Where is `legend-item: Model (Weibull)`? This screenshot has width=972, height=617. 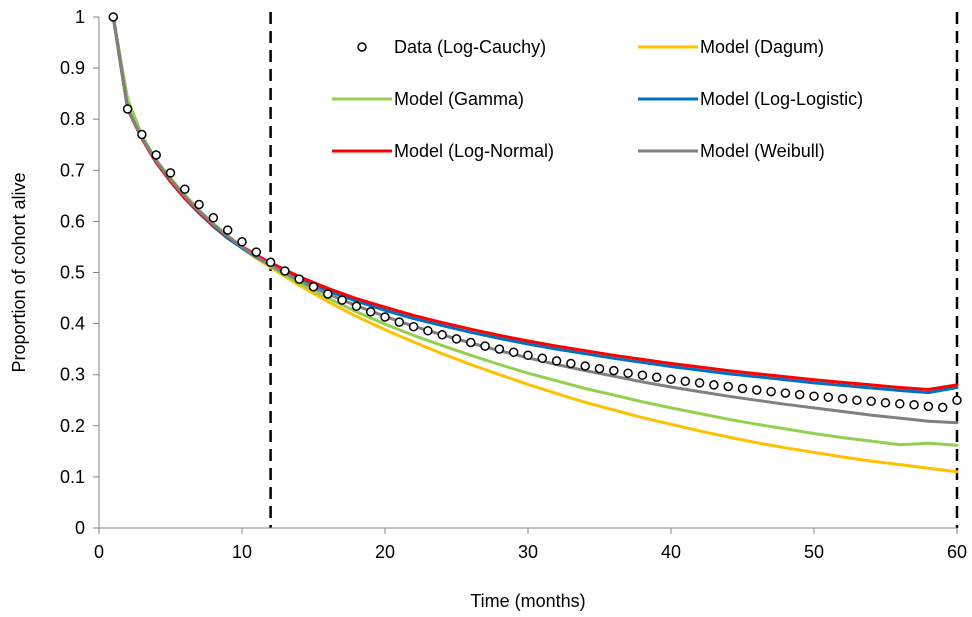
legend-item: Model (Weibull) is located at coordinates (731, 151).